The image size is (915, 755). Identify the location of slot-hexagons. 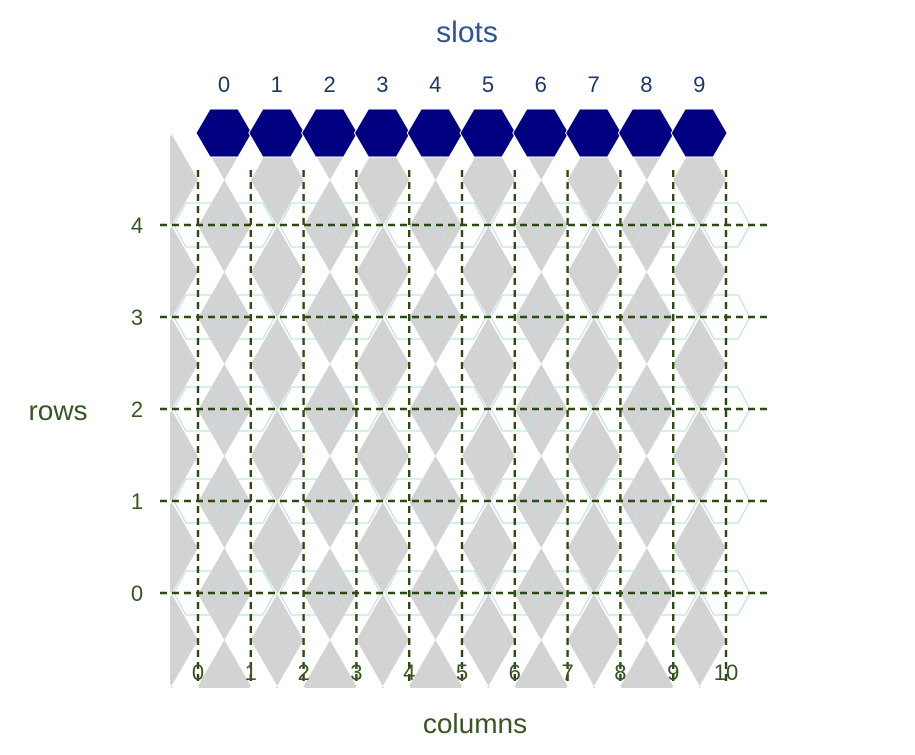
(461, 133).